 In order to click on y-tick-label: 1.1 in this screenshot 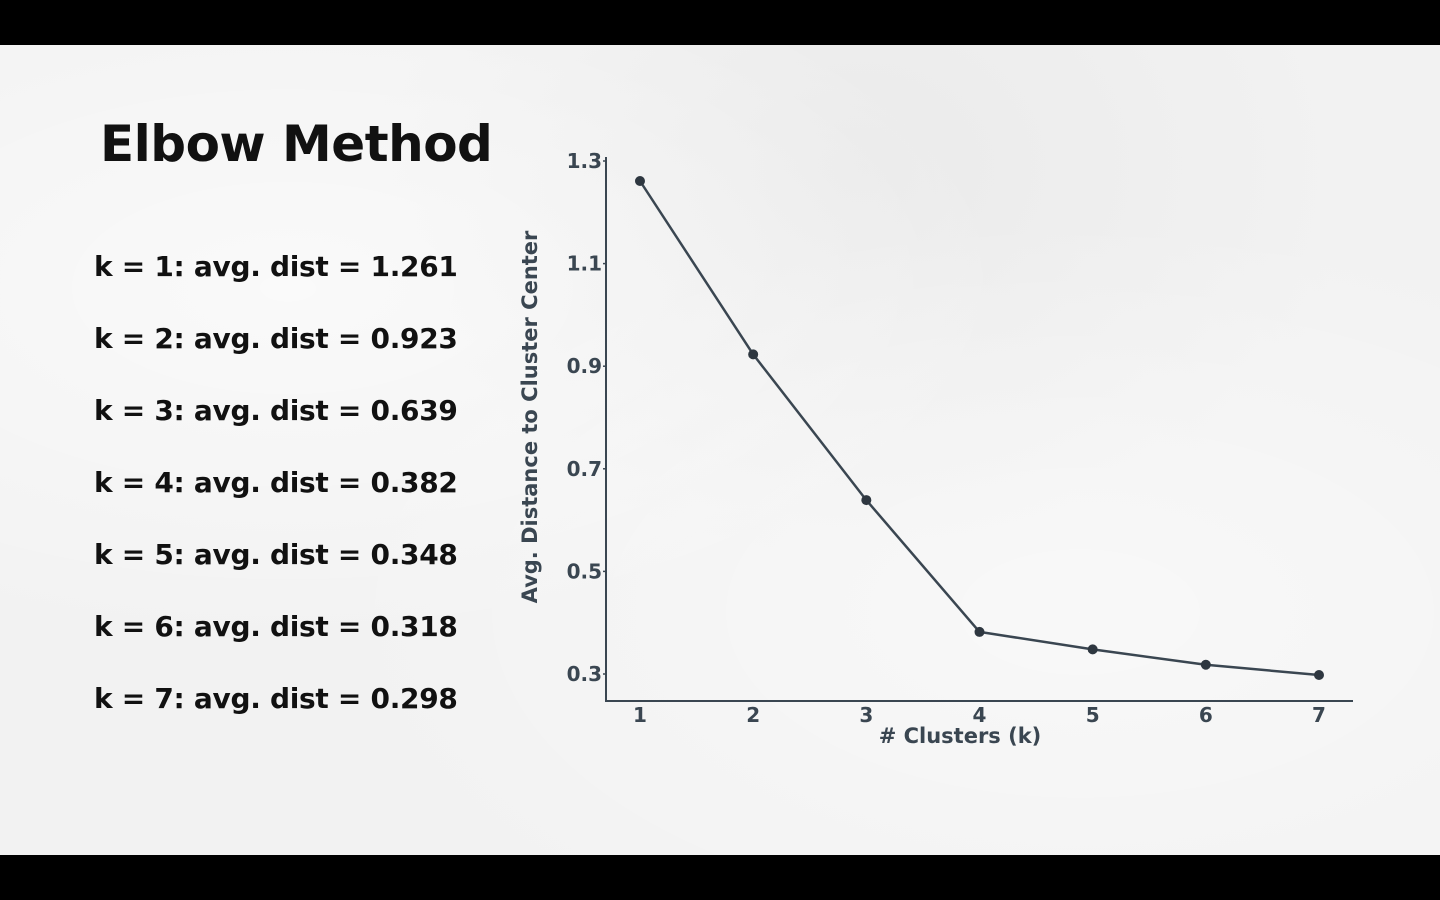, I will do `click(584, 264)`.